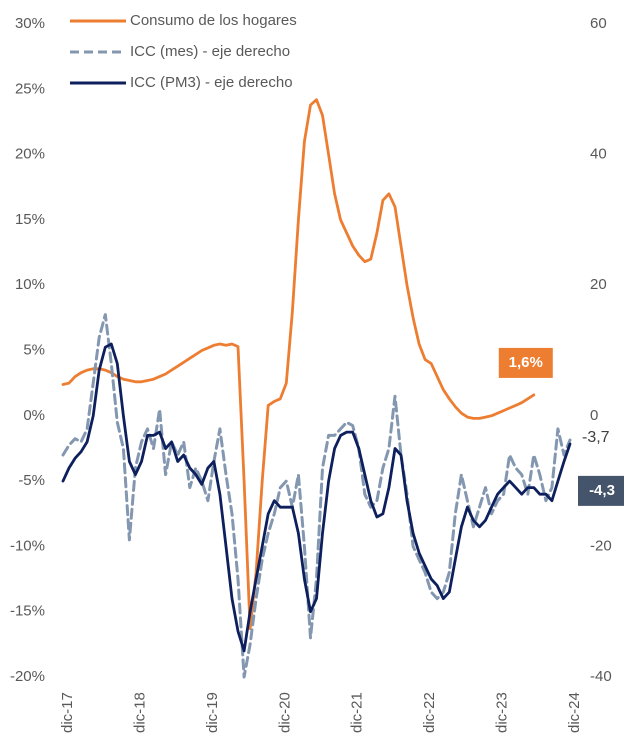 The width and height of the screenshot is (624, 736). Describe the element at coordinates (594, 415) in the screenshot. I see `y2-tick-label: 0` at that location.